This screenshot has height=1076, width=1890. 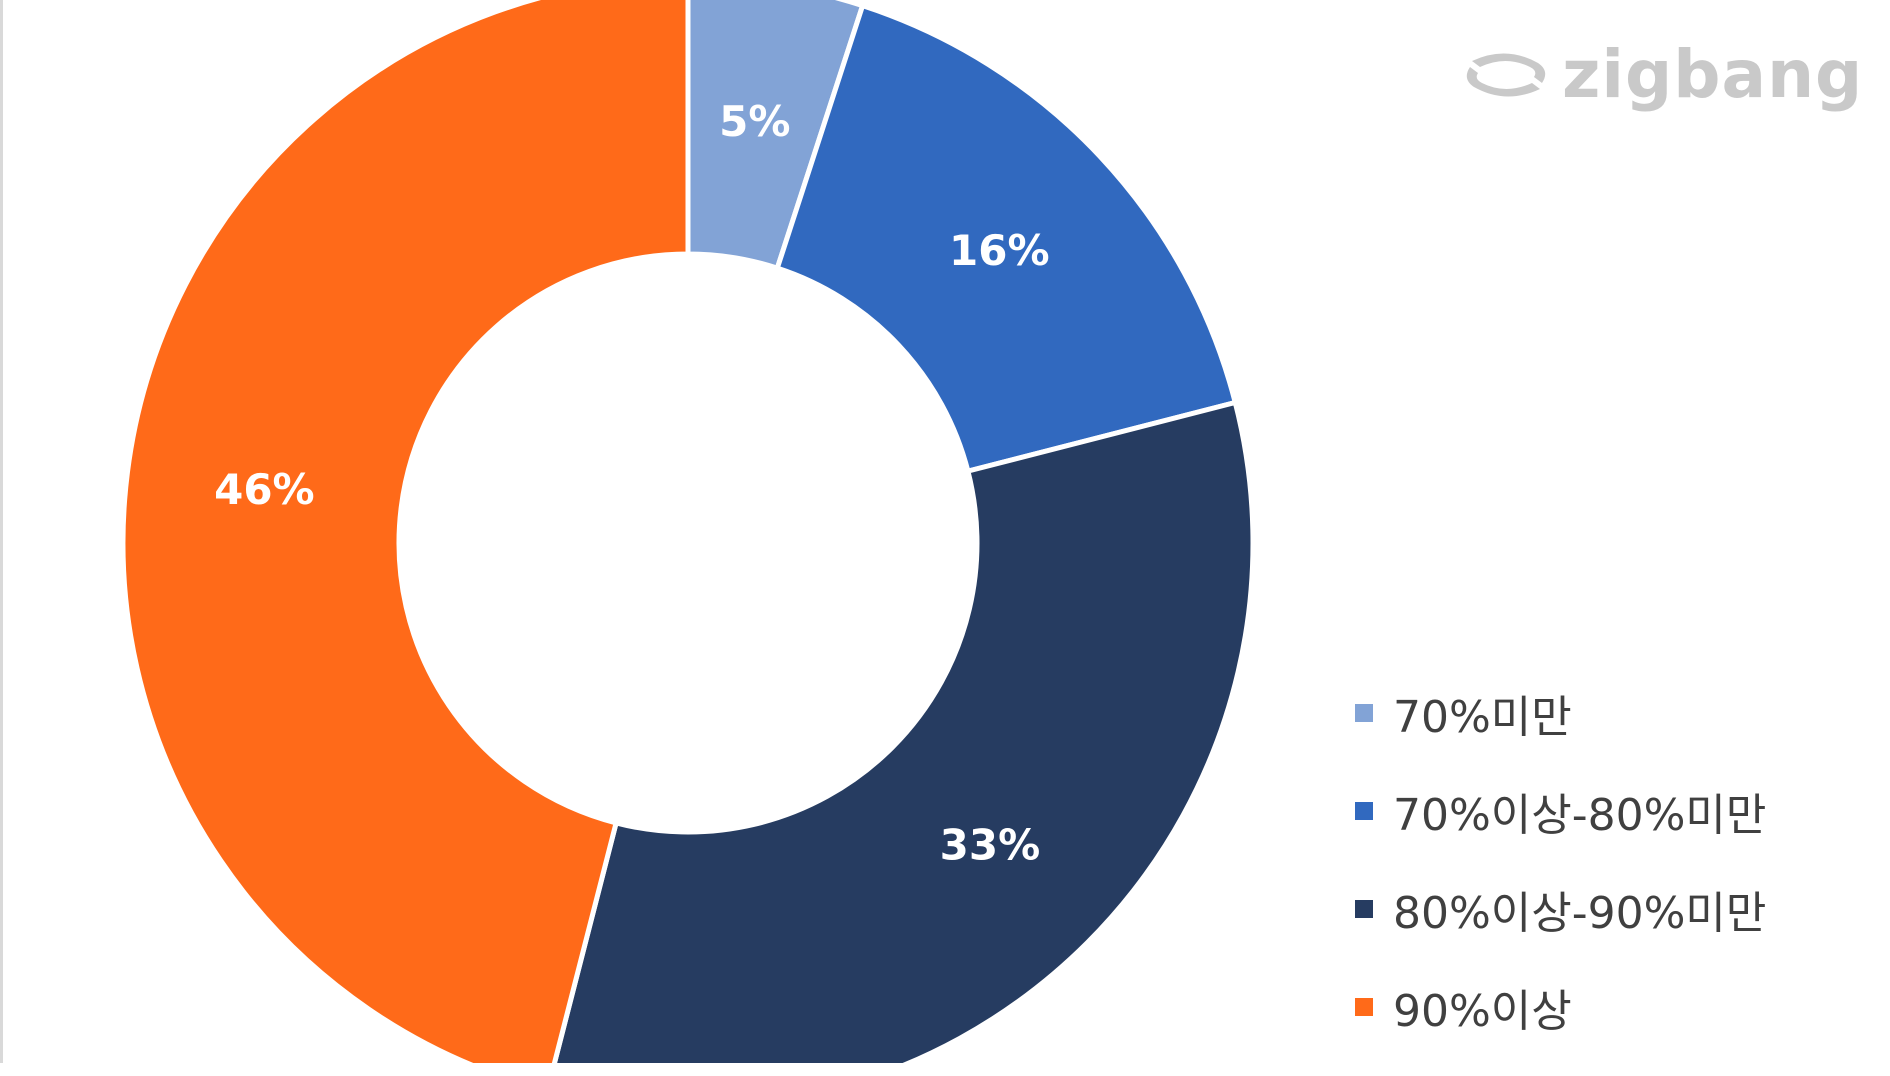 I want to click on slice-value-label: 46%, so click(x=264, y=489).